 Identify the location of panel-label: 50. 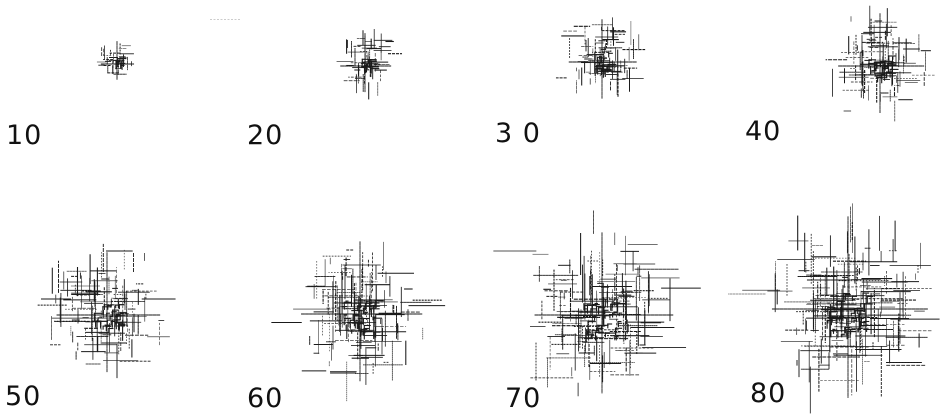
(23, 396).